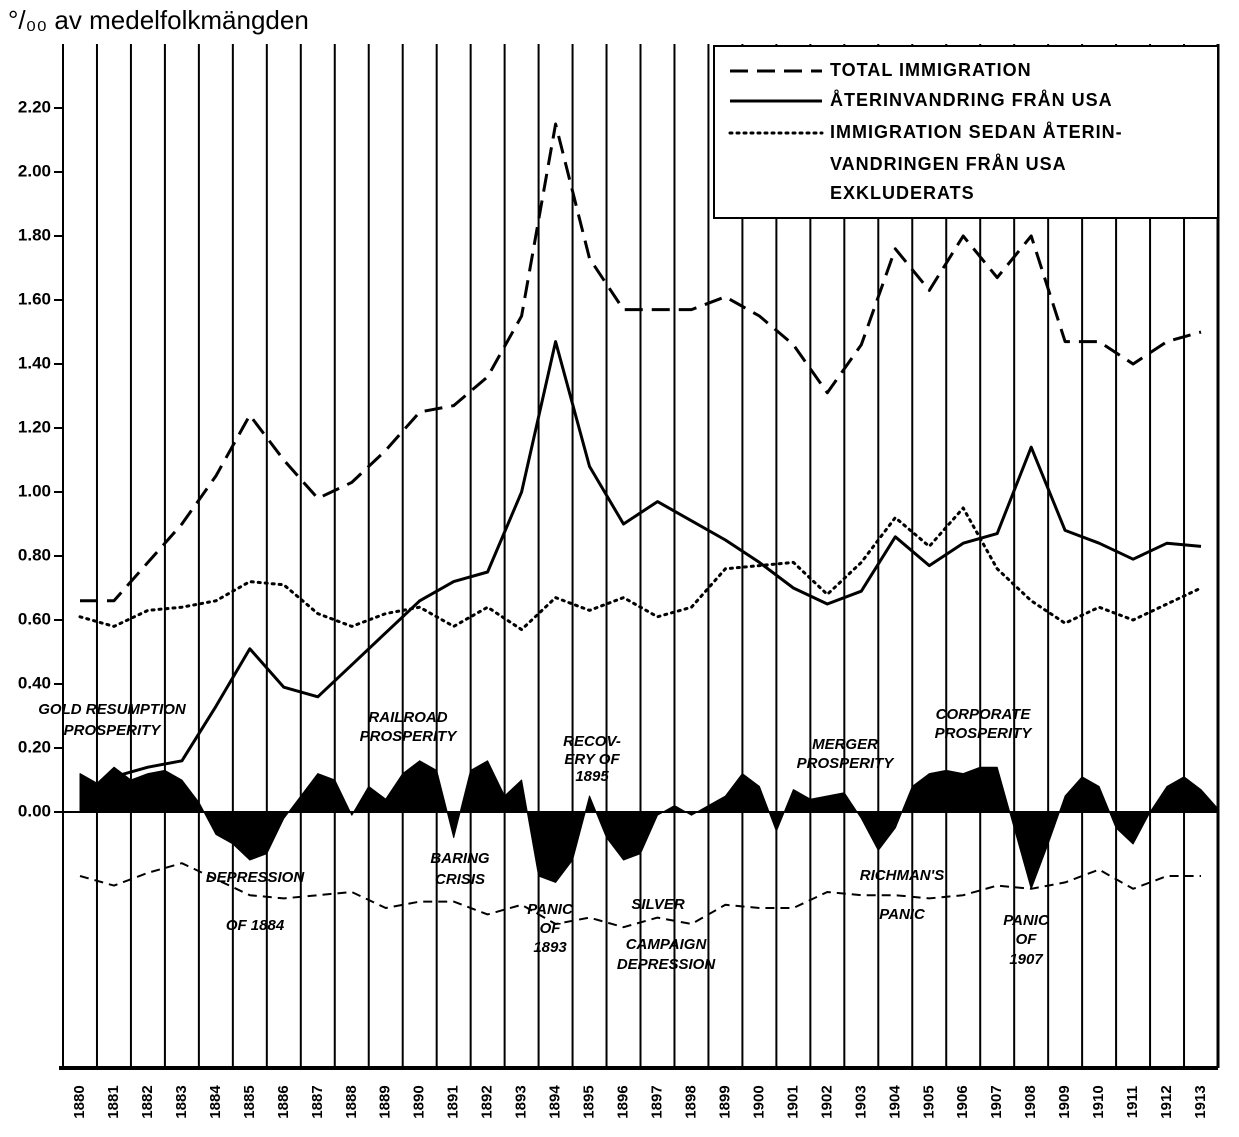  What do you see at coordinates (902, 875) in the screenshot?
I see `annotation: RICHMAN'S` at bounding box center [902, 875].